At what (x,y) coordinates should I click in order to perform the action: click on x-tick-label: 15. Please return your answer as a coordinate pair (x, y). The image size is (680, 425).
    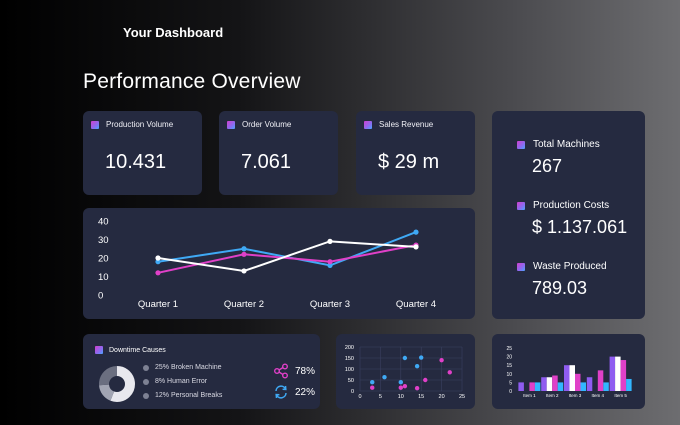
    Looking at the image, I should click on (421, 397).